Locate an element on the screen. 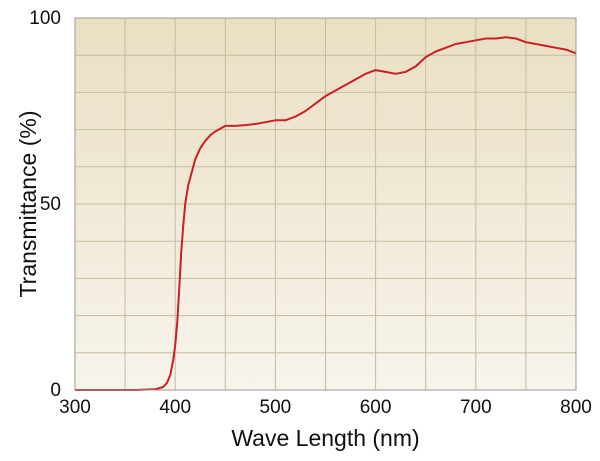  x-tick-label: 600 is located at coordinates (376, 407).